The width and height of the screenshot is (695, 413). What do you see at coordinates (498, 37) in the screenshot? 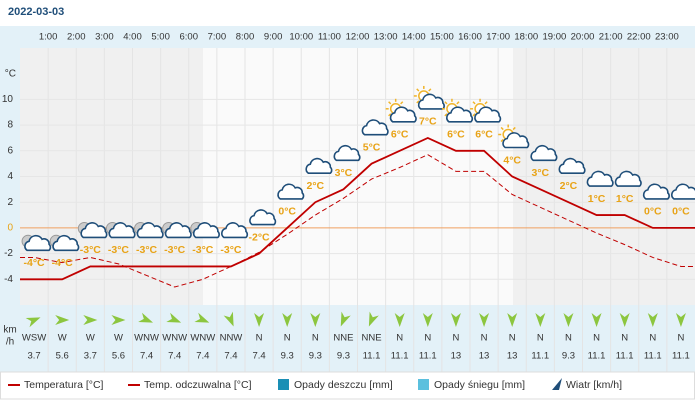
I see `hour-label: 17:00` at bounding box center [498, 37].